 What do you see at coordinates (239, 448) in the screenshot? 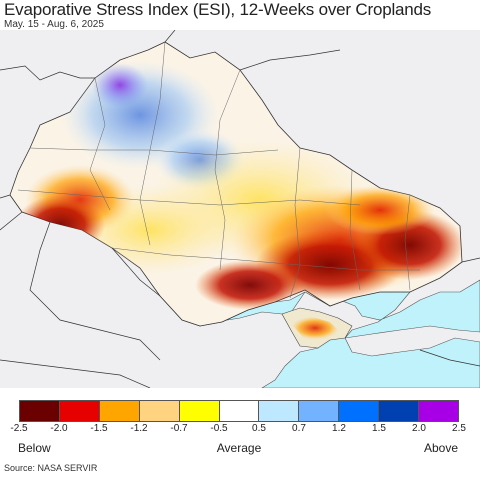
I see `legend-average-label: Average` at bounding box center [239, 448].